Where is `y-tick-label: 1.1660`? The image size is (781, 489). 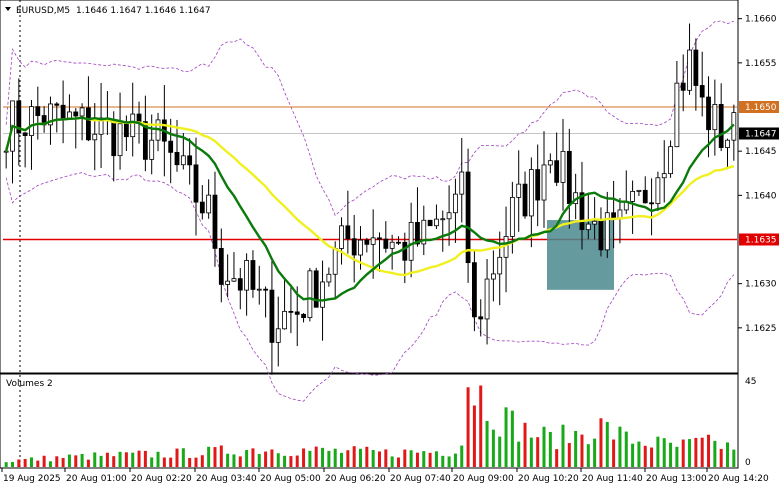 y-tick-label: 1.1660 is located at coordinates (761, 20).